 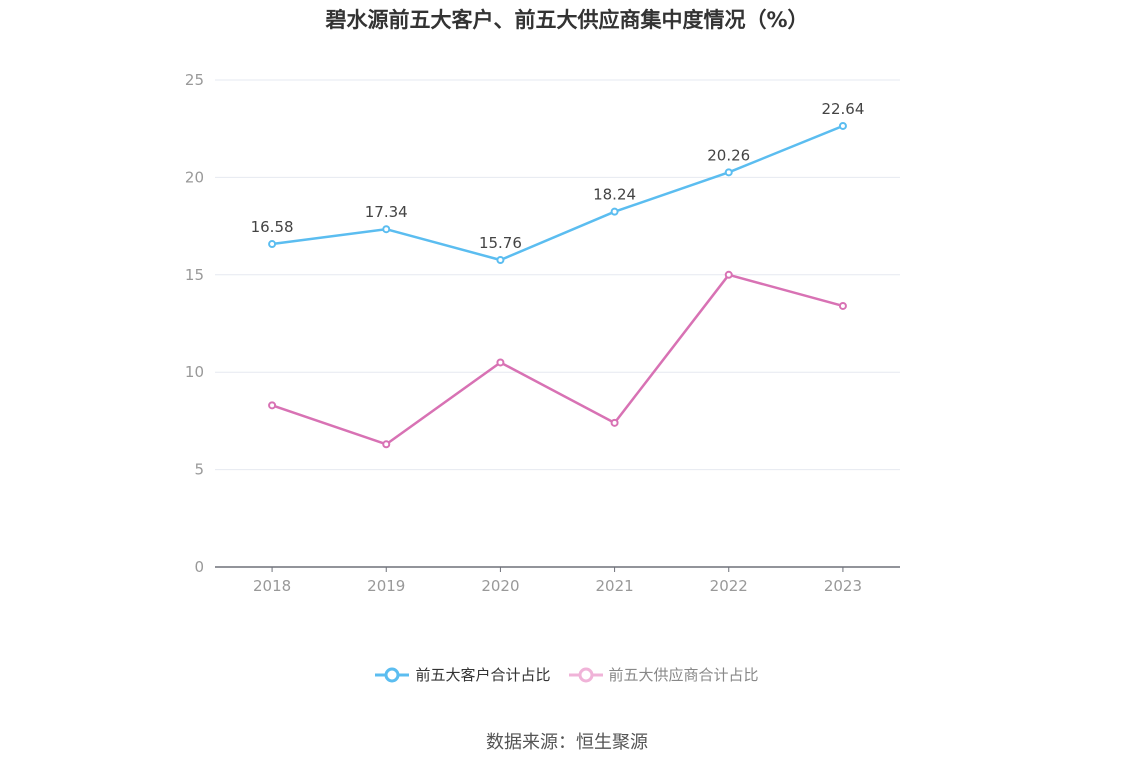 I want to click on legend: 前五大客户合计占比 前五大供应商合计占比, so click(x=567, y=674).